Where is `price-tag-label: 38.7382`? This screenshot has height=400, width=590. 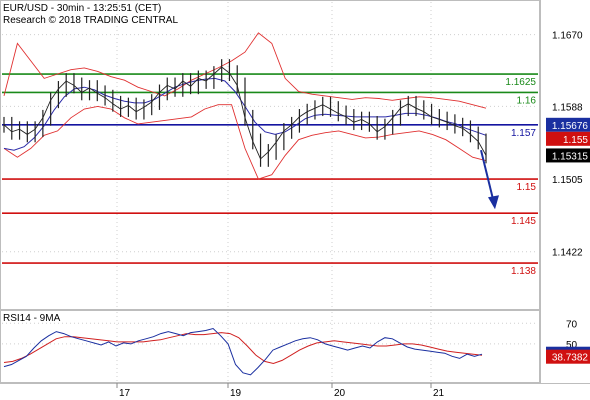
price-tag-label: 38.7382 is located at coordinates (570, 358).